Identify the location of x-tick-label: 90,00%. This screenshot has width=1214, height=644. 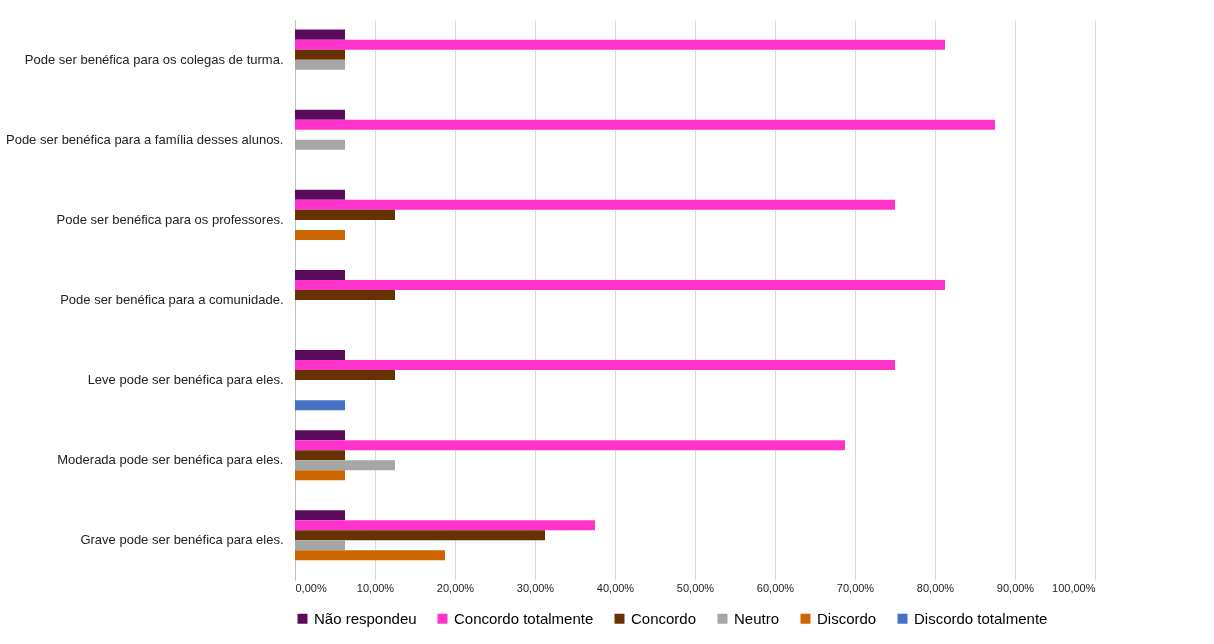
(1015, 587).